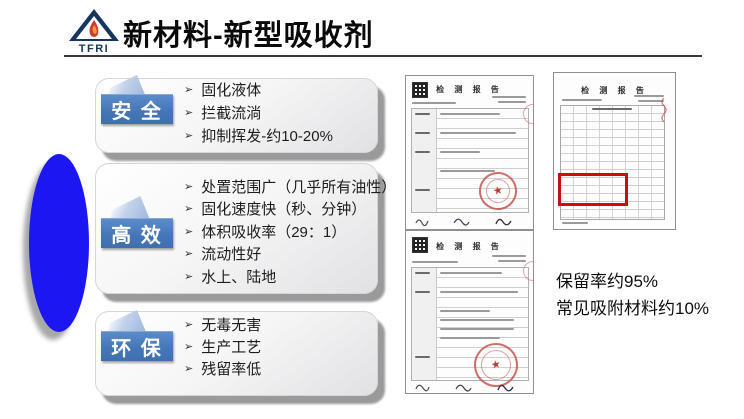  I want to click on environment-bullet-list: ➢ 无毒无害 ➢ 生产工艺 ➢ 残留率低, so click(222, 346).